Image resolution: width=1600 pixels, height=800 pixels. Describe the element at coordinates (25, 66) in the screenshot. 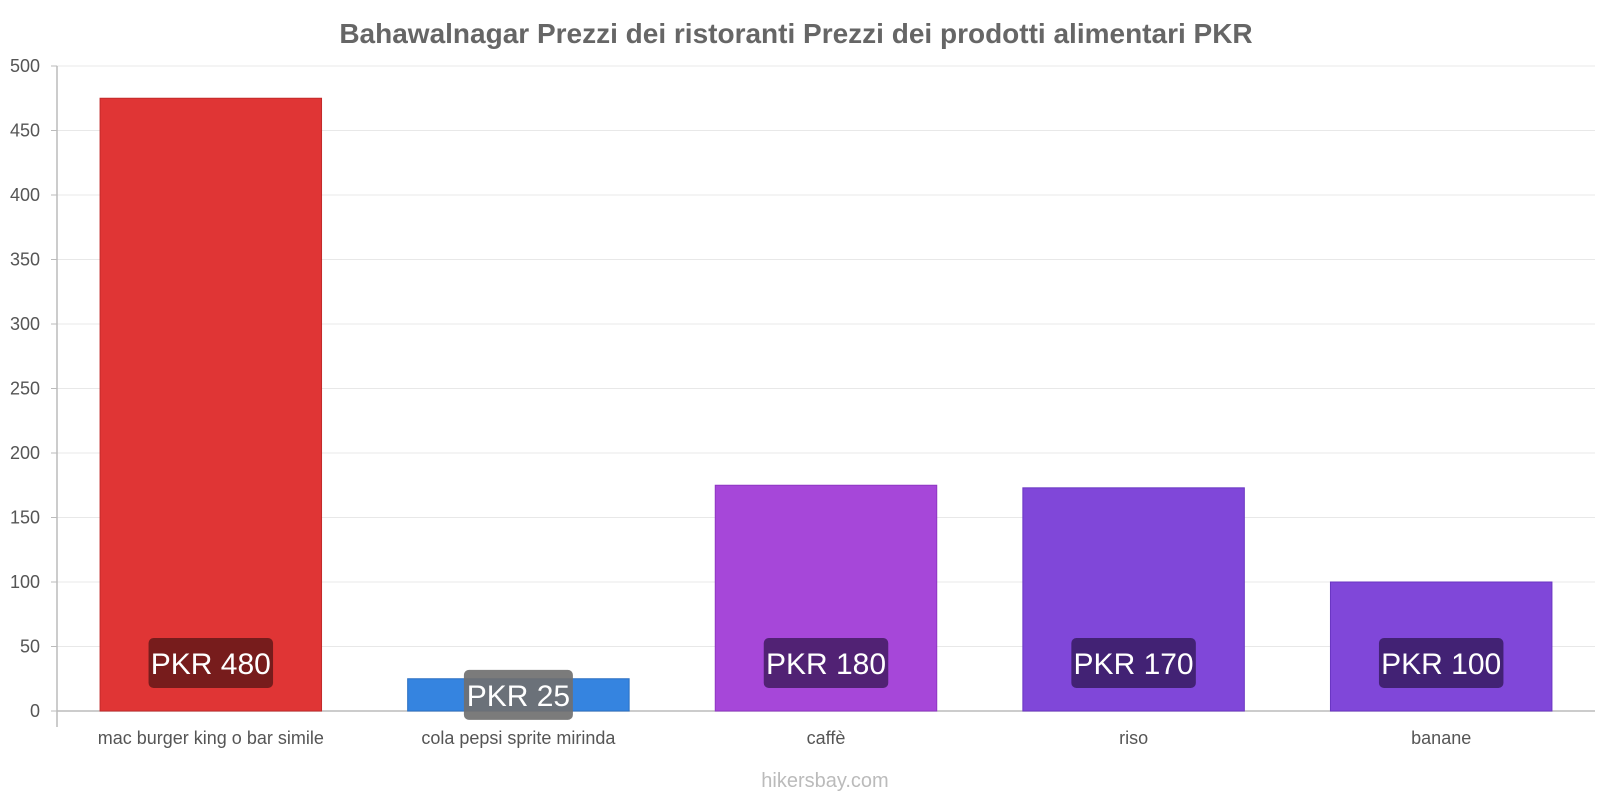

I see `y-tick-label: 500` at that location.